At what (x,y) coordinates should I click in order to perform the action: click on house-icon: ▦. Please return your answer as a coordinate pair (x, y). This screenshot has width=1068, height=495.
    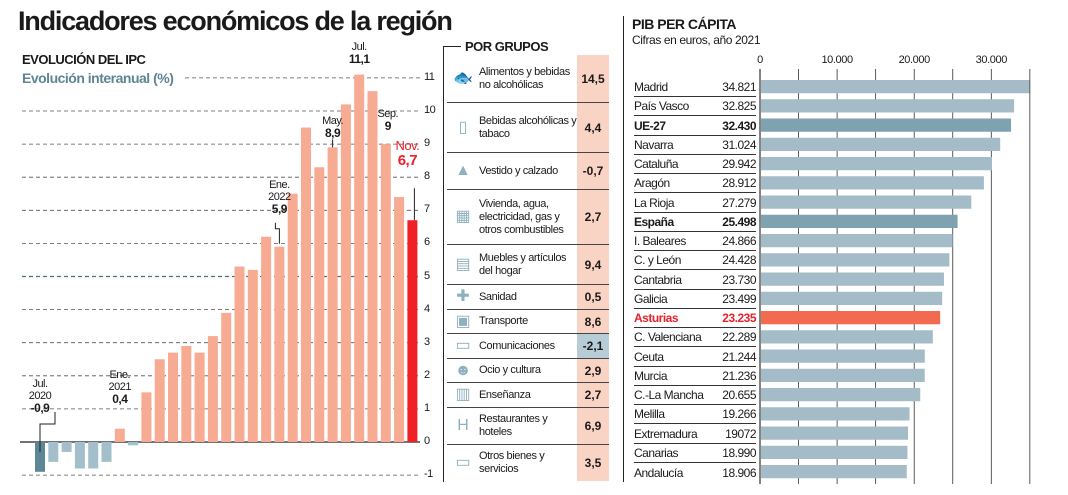
    Looking at the image, I should click on (463, 216).